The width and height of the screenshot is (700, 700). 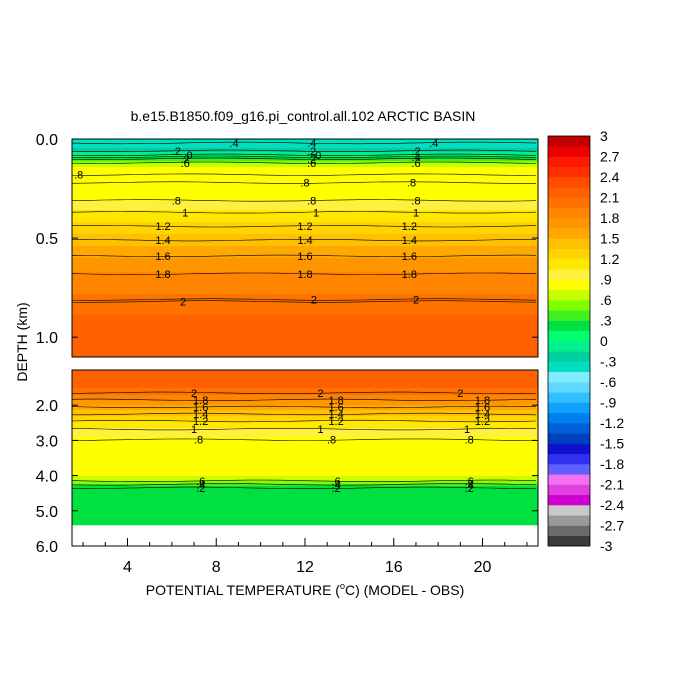 What do you see at coordinates (610, 177) in the screenshot?
I see `colorbar-label: 2.4` at bounding box center [610, 177].